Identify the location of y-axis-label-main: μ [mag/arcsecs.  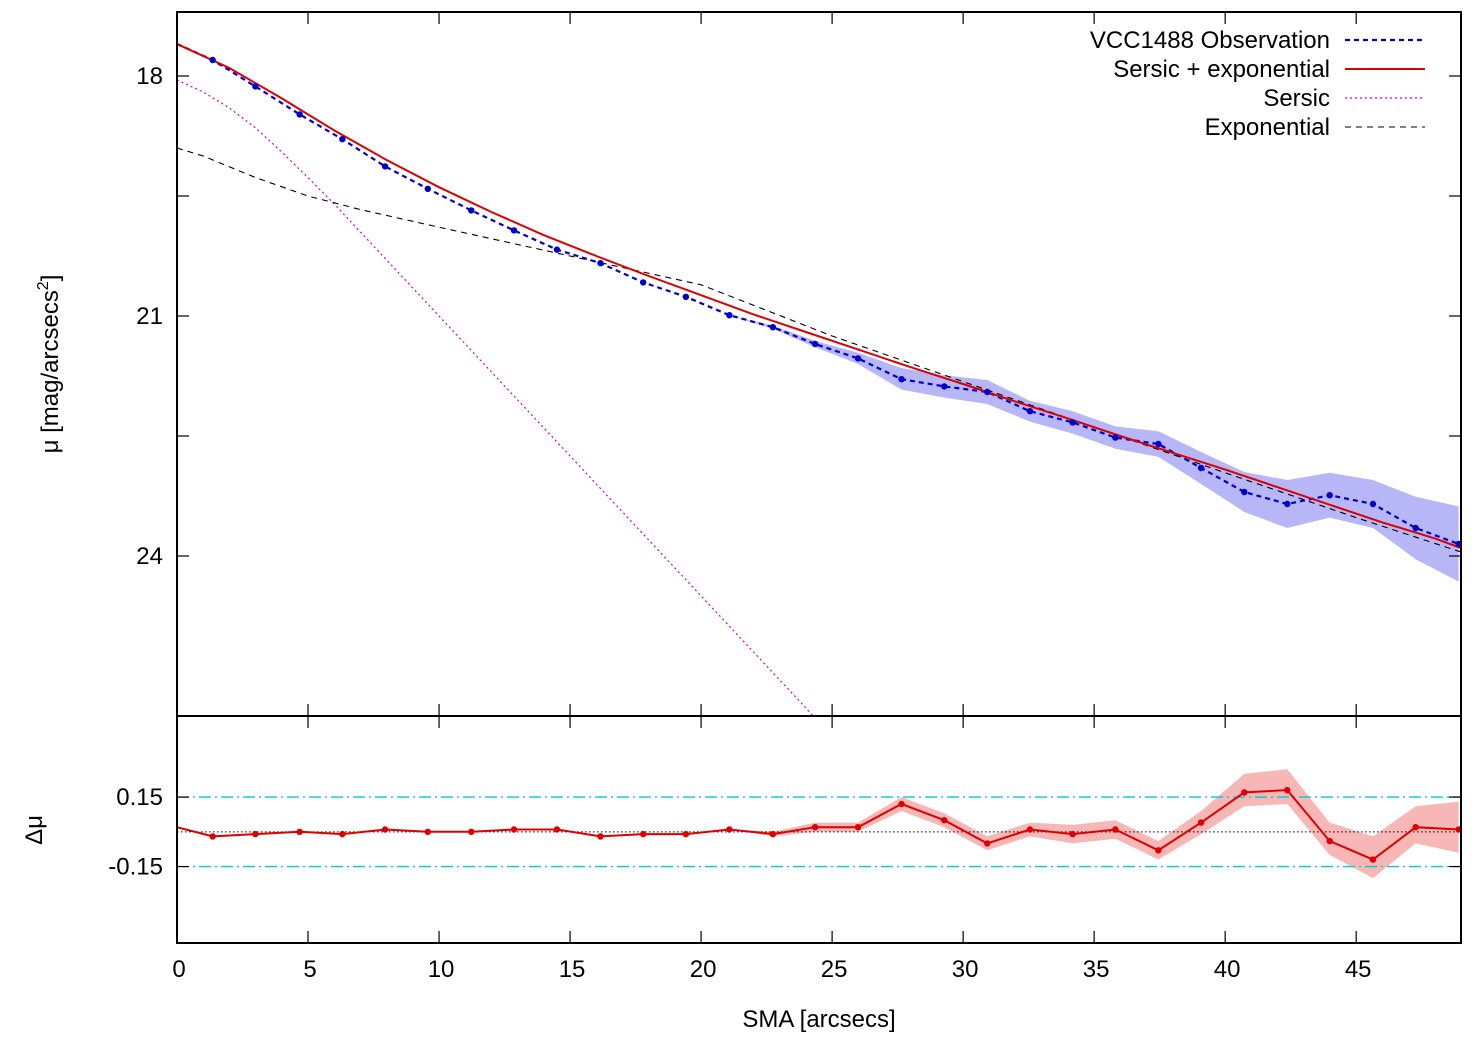
(50, 371).